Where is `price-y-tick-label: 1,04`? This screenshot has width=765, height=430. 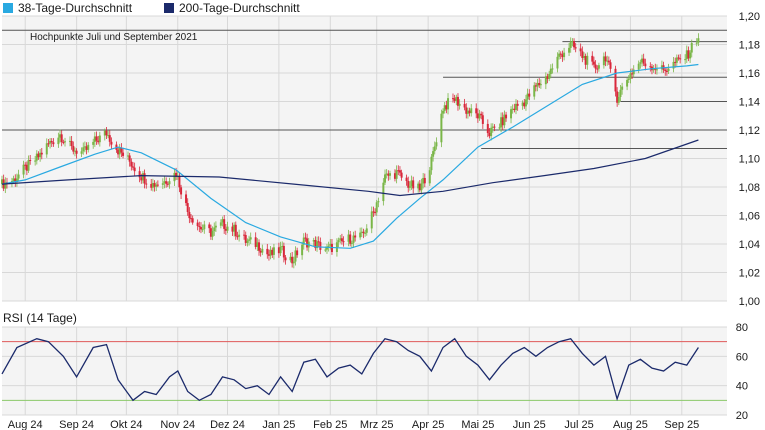 price-y-tick-label: 1,04 is located at coordinates (749, 245).